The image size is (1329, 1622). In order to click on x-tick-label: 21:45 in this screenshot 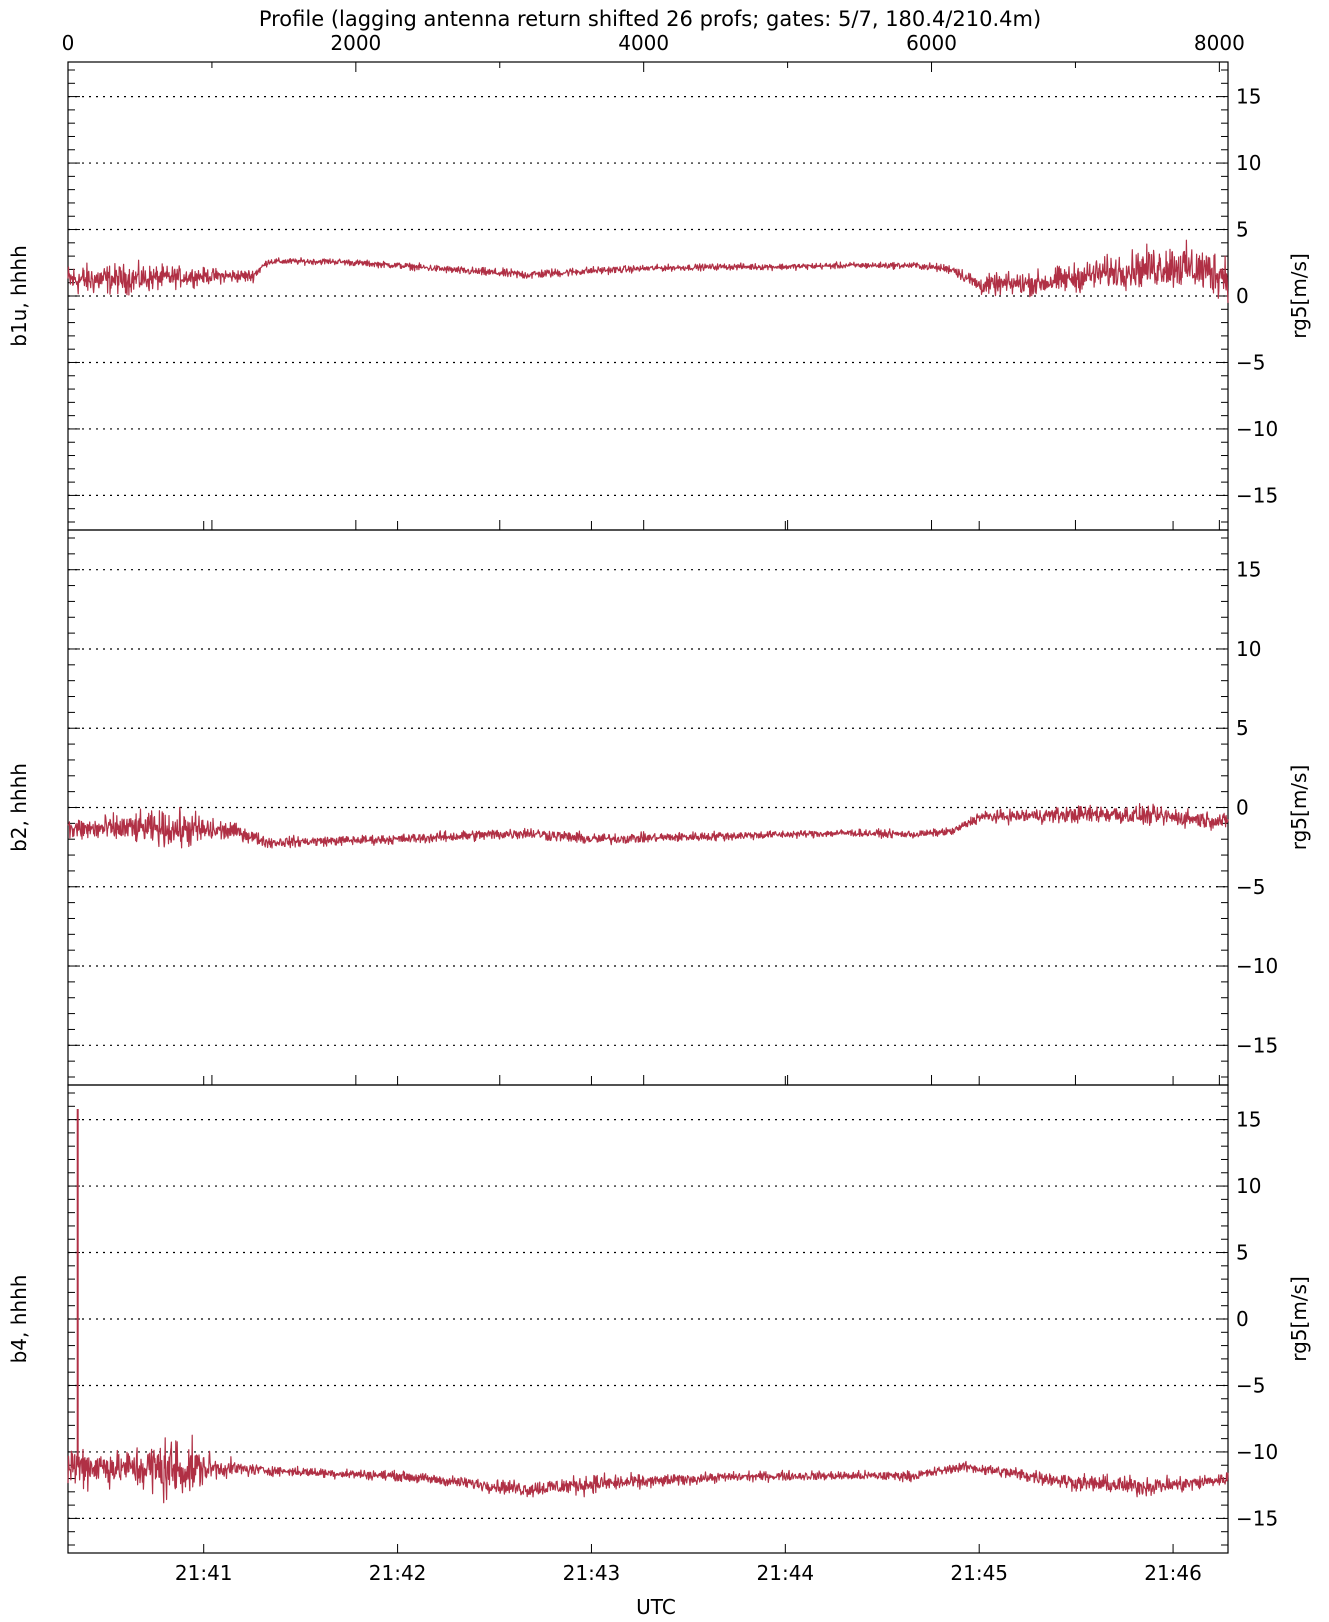, I will do `click(979, 1573)`.